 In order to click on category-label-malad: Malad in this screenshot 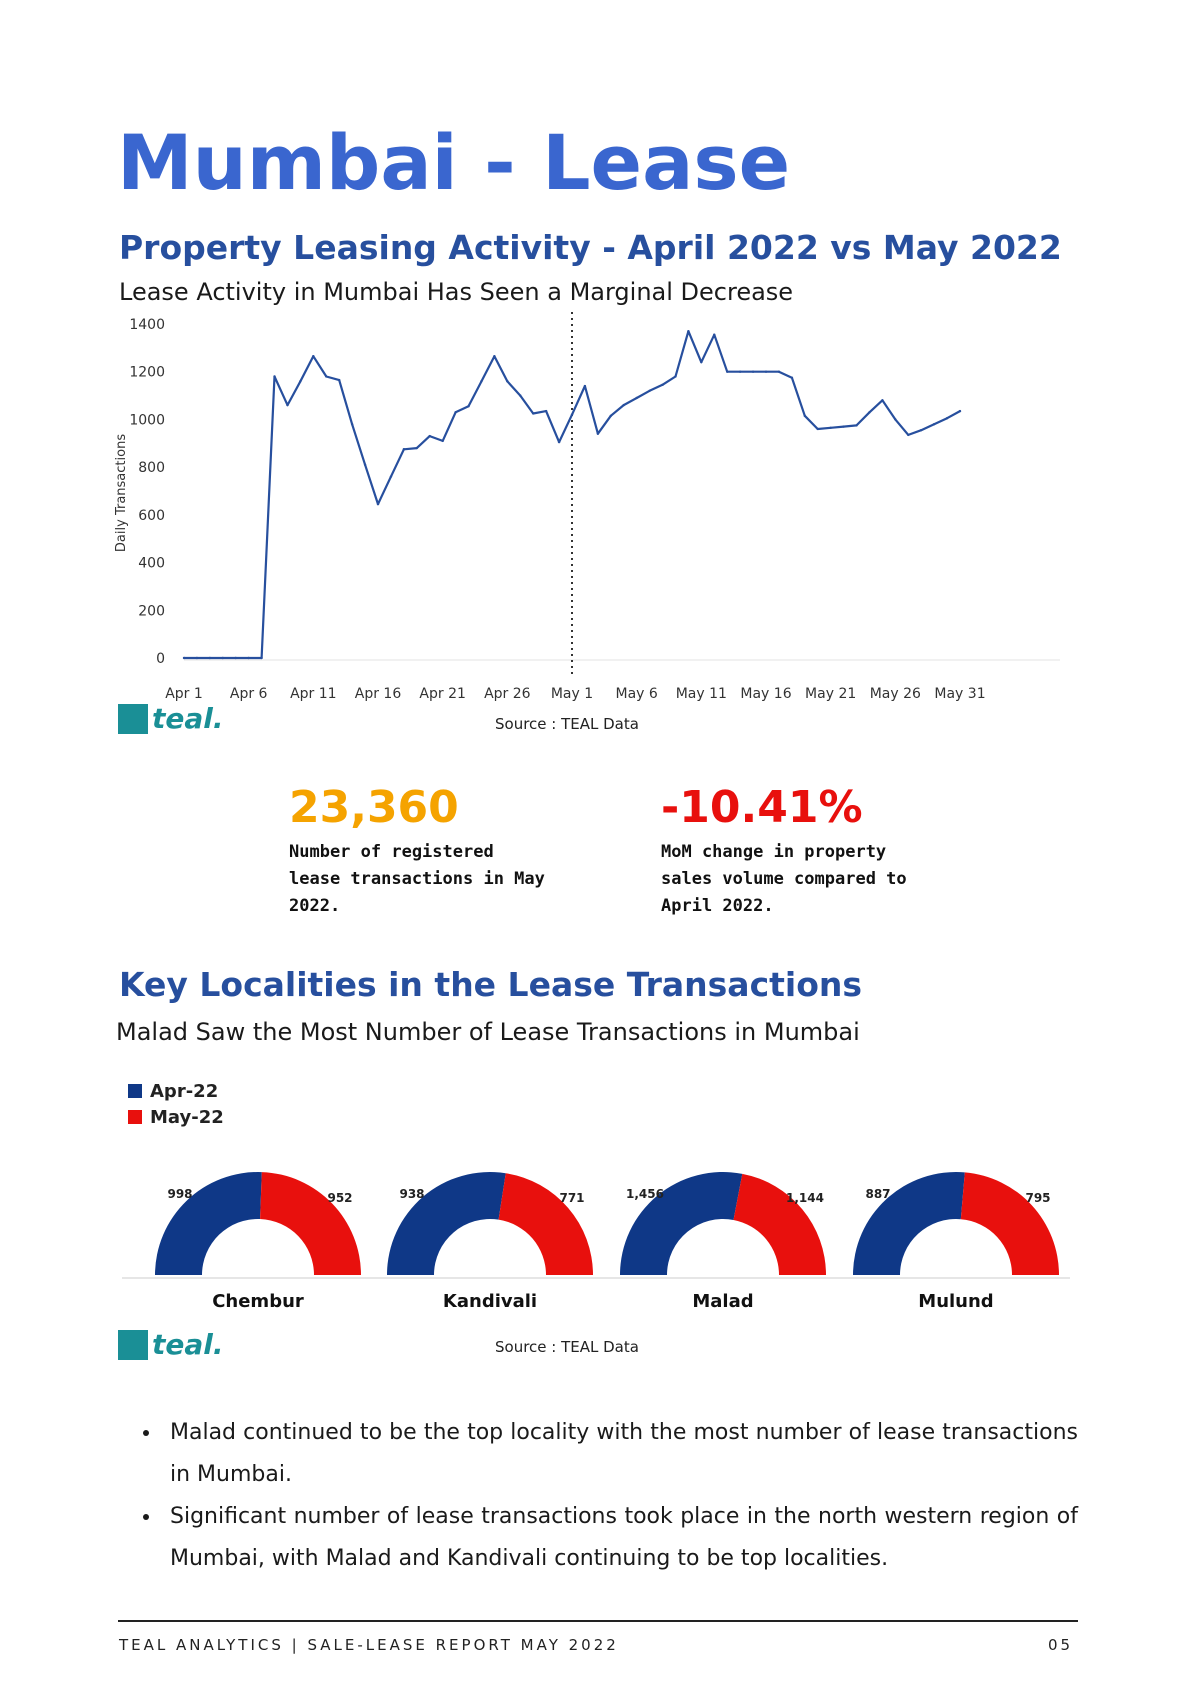, I will do `click(722, 1301)`.